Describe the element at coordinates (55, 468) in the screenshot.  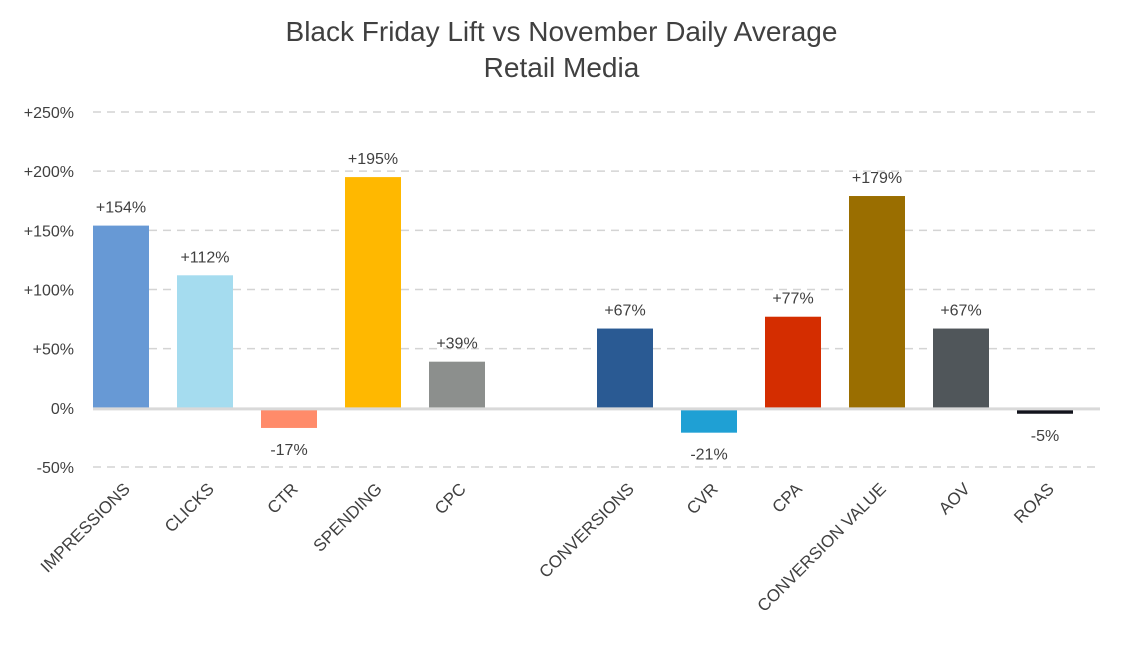
I see `y-tick-label: -50%` at that location.